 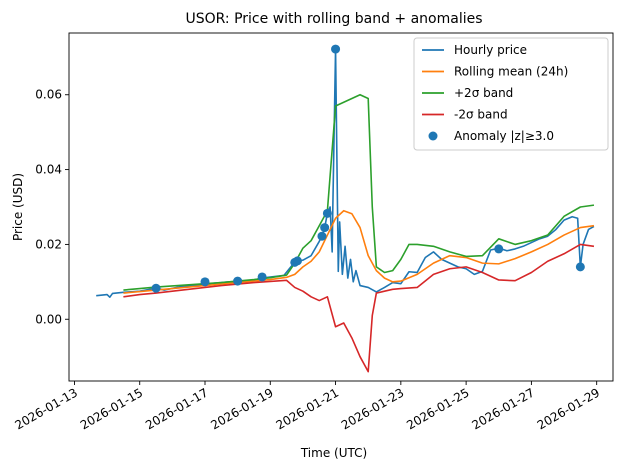 I want to click on x-tick-label: 2026-01-25, so click(x=437, y=408).